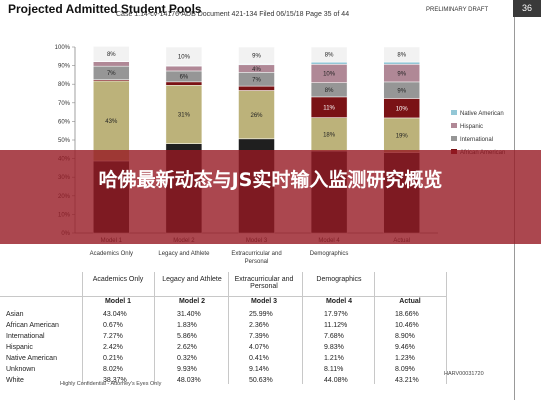  I want to click on table-cell: 8.09%, so click(405, 369).